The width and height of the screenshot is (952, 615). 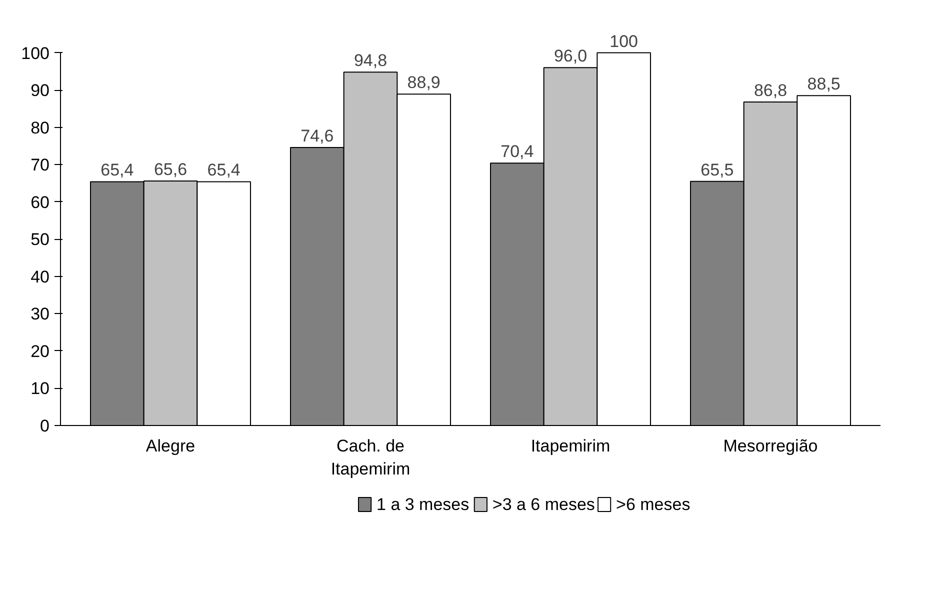 I want to click on legend-label: 1 a 3 meses, so click(x=423, y=504).